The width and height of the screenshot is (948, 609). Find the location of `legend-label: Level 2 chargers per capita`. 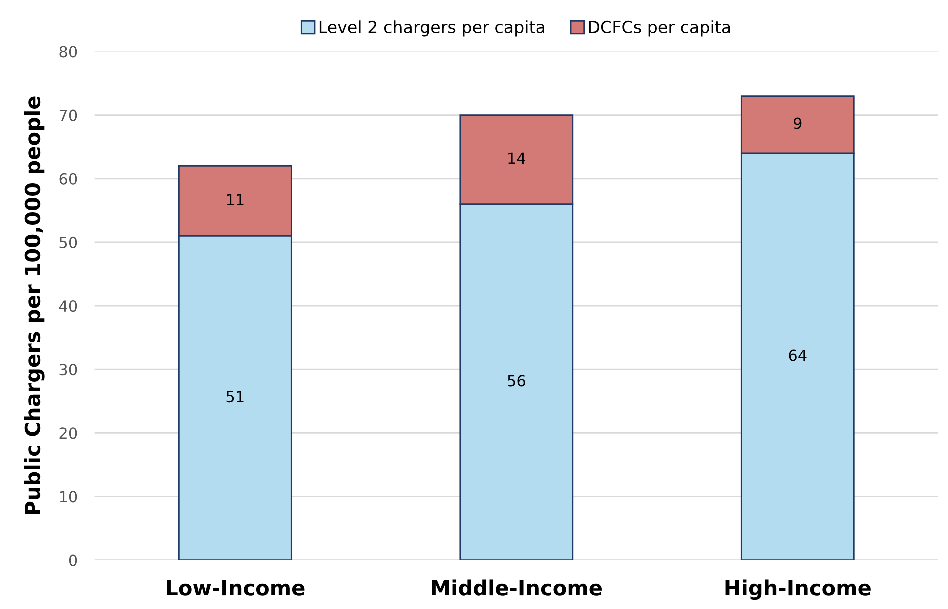

legend-label: Level 2 chargers per capita is located at coordinates (432, 28).